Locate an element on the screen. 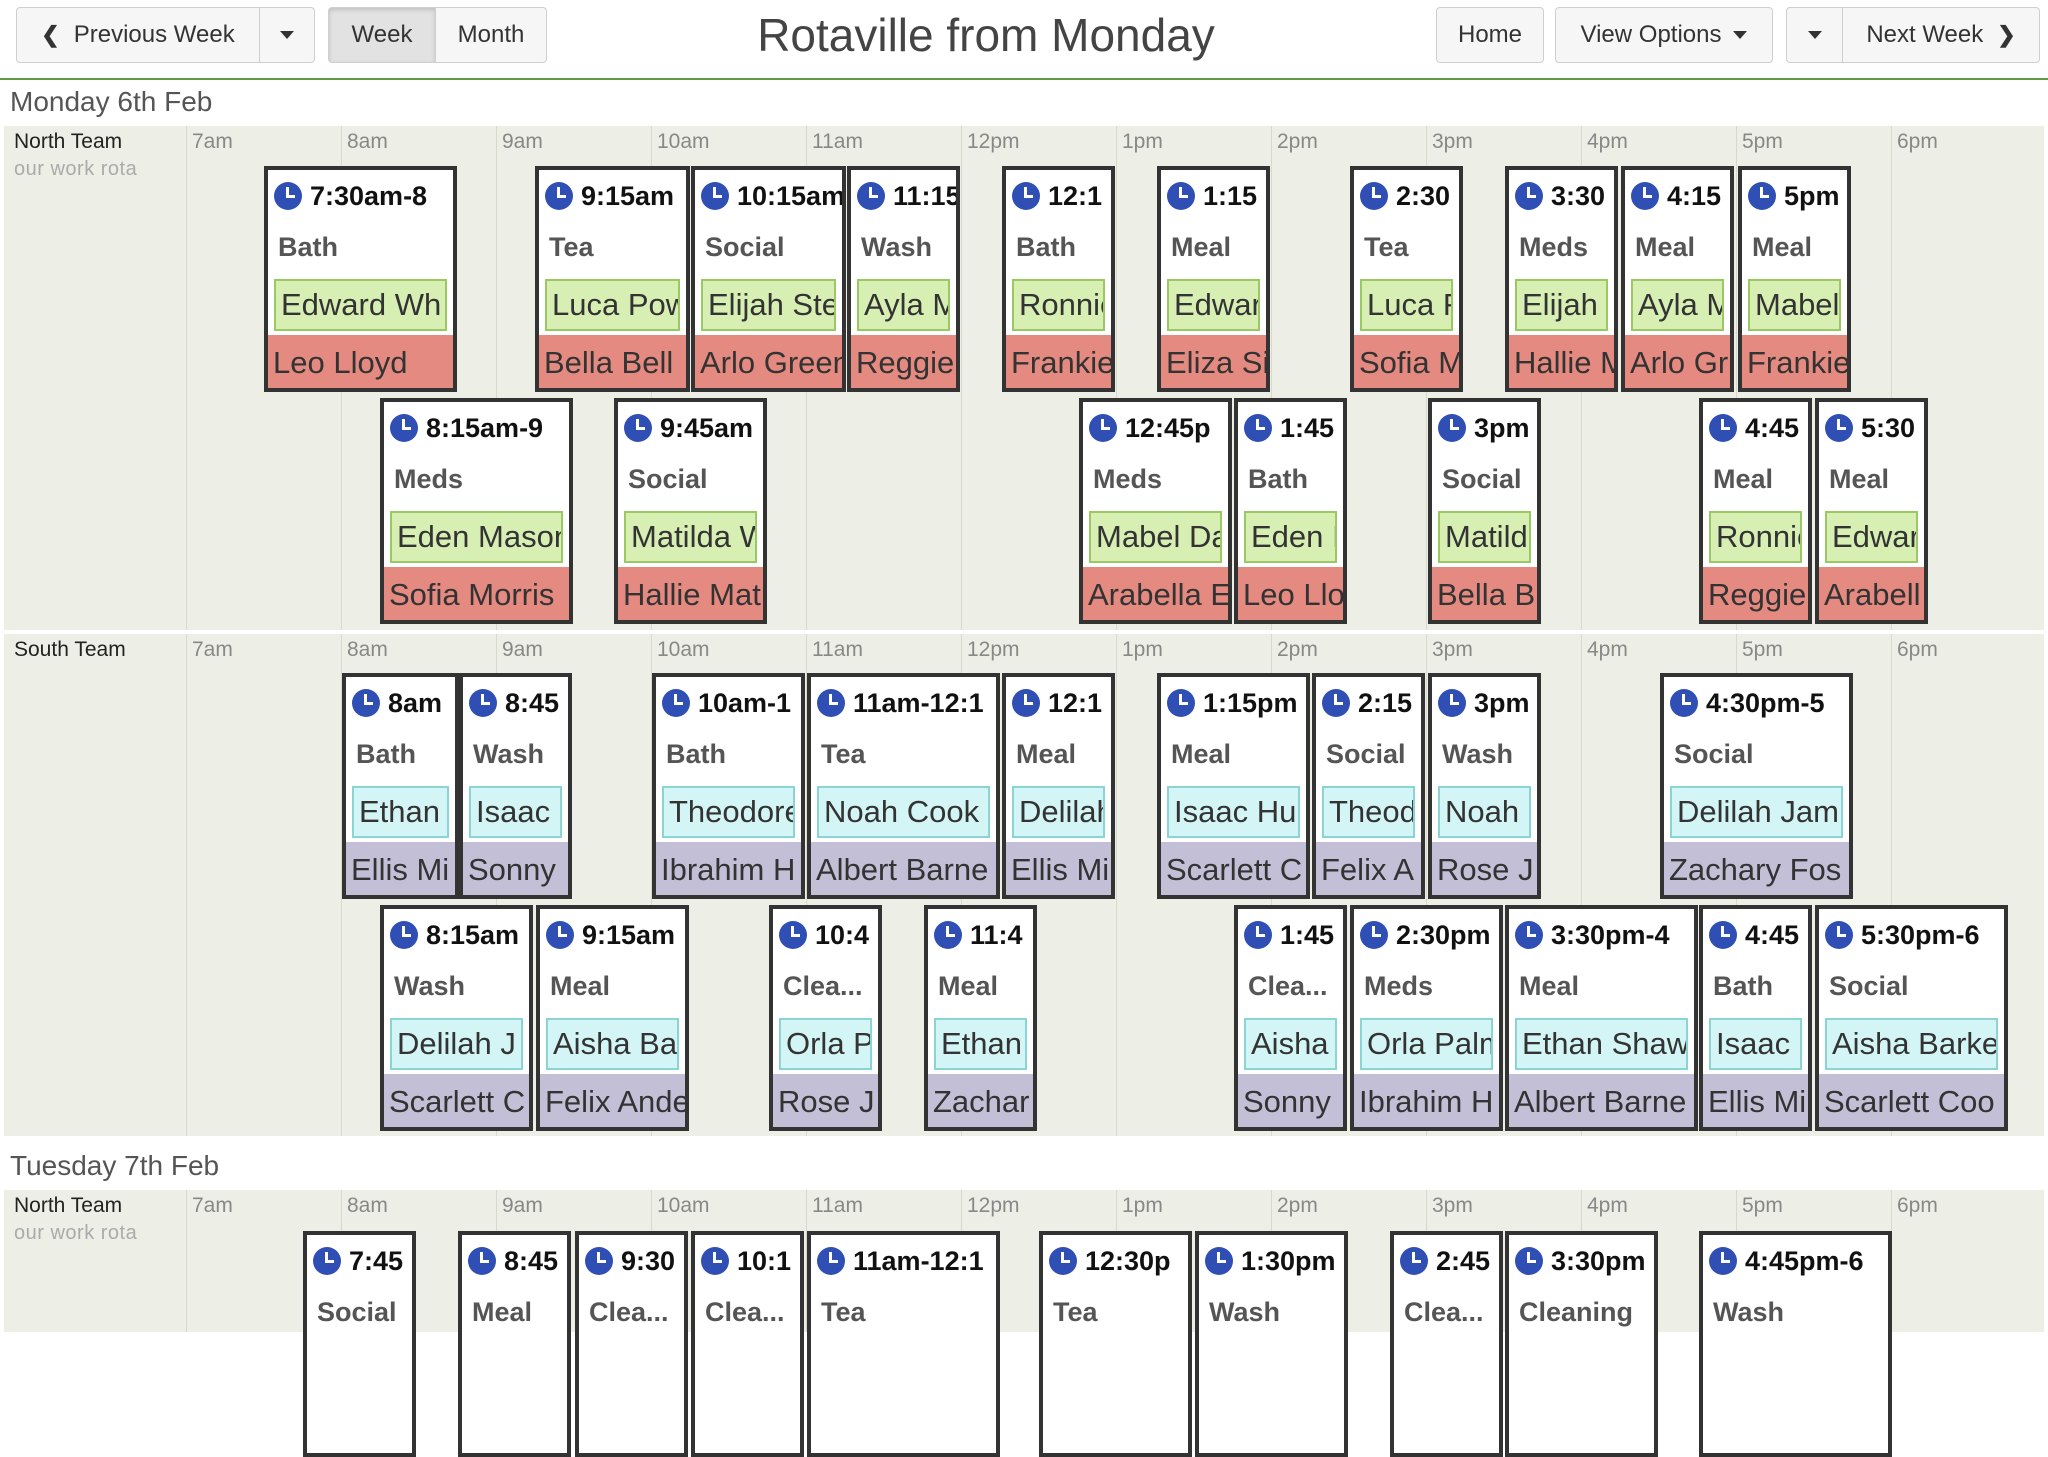 The width and height of the screenshot is (2048, 1457). home-button: Home is located at coordinates (1490, 35).